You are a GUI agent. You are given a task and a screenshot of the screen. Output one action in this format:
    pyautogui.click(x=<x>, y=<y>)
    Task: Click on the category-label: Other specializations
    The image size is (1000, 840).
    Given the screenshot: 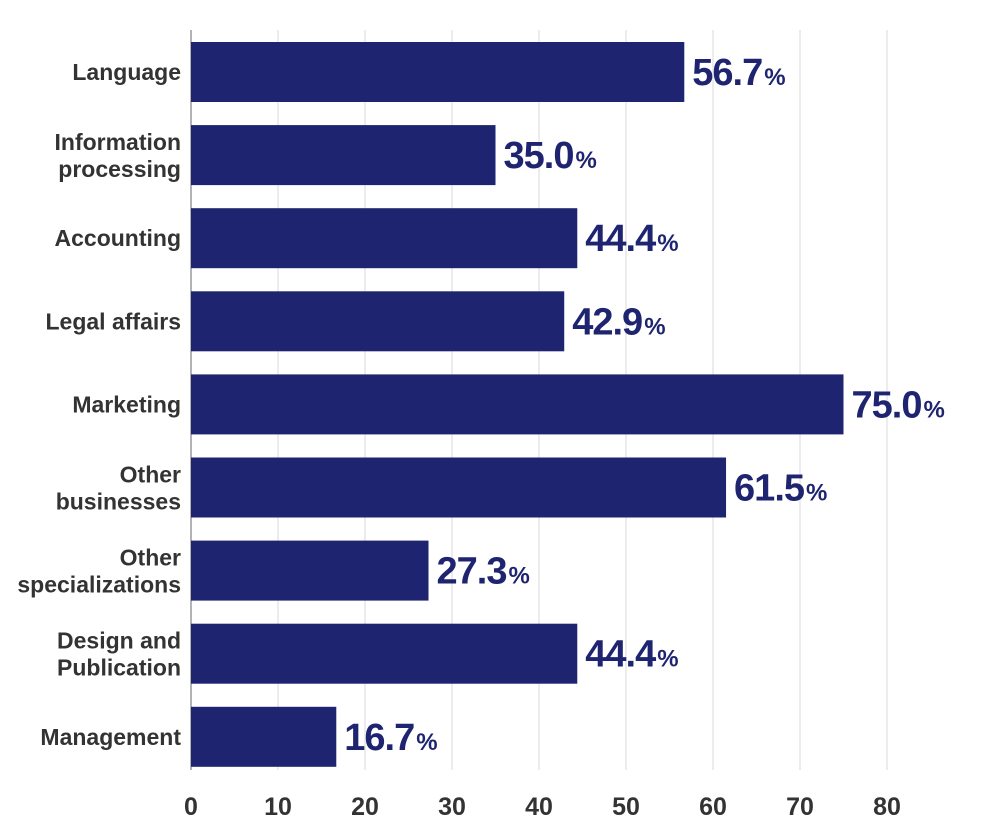 What is the action you would take?
    pyautogui.click(x=99, y=571)
    